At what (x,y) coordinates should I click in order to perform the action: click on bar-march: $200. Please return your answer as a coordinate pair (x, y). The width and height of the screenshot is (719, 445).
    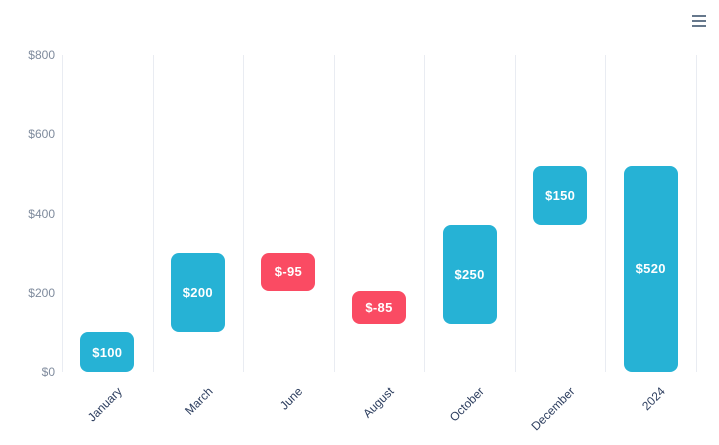
    Looking at the image, I should click on (197, 293).